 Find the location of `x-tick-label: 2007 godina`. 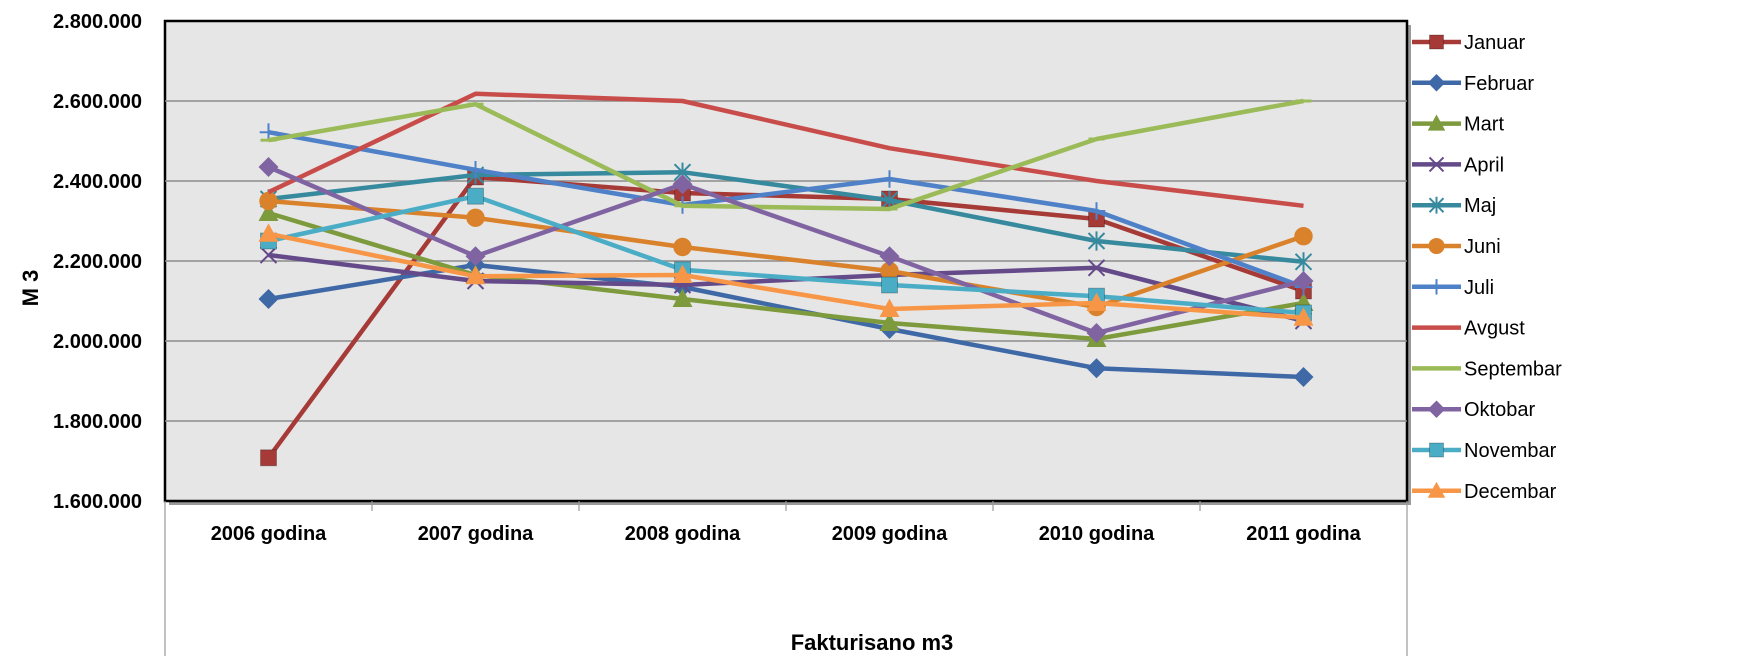

x-tick-label: 2007 godina is located at coordinates (476, 534).